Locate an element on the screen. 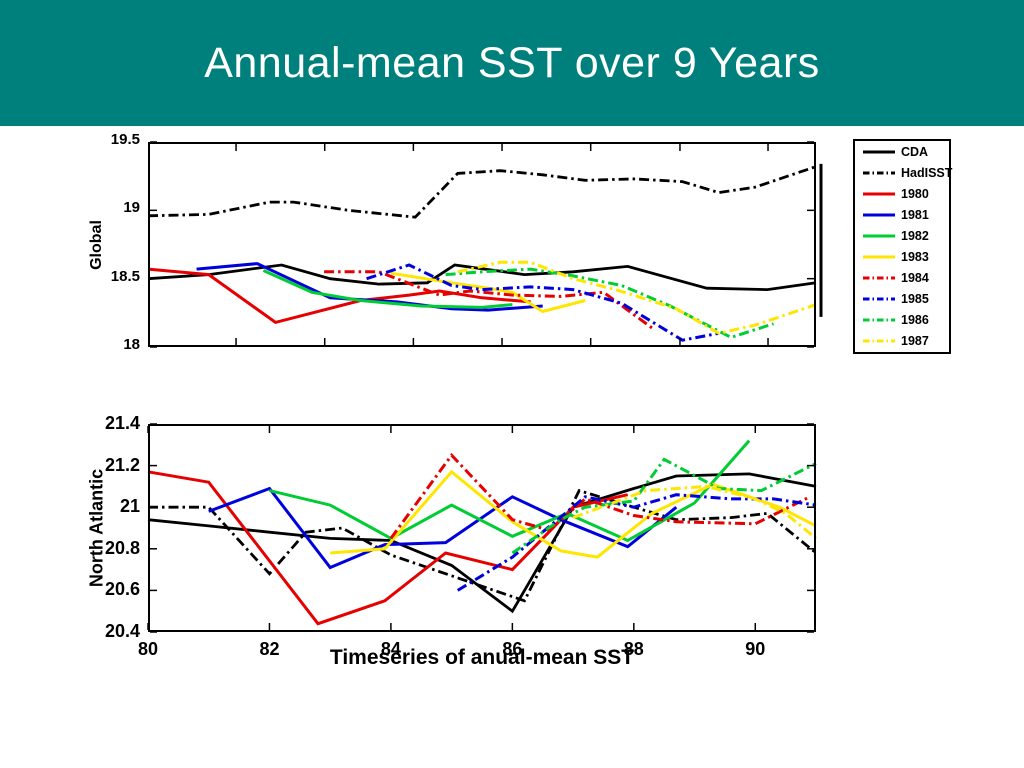  legend-entry: 1986 is located at coordinates (905, 319).